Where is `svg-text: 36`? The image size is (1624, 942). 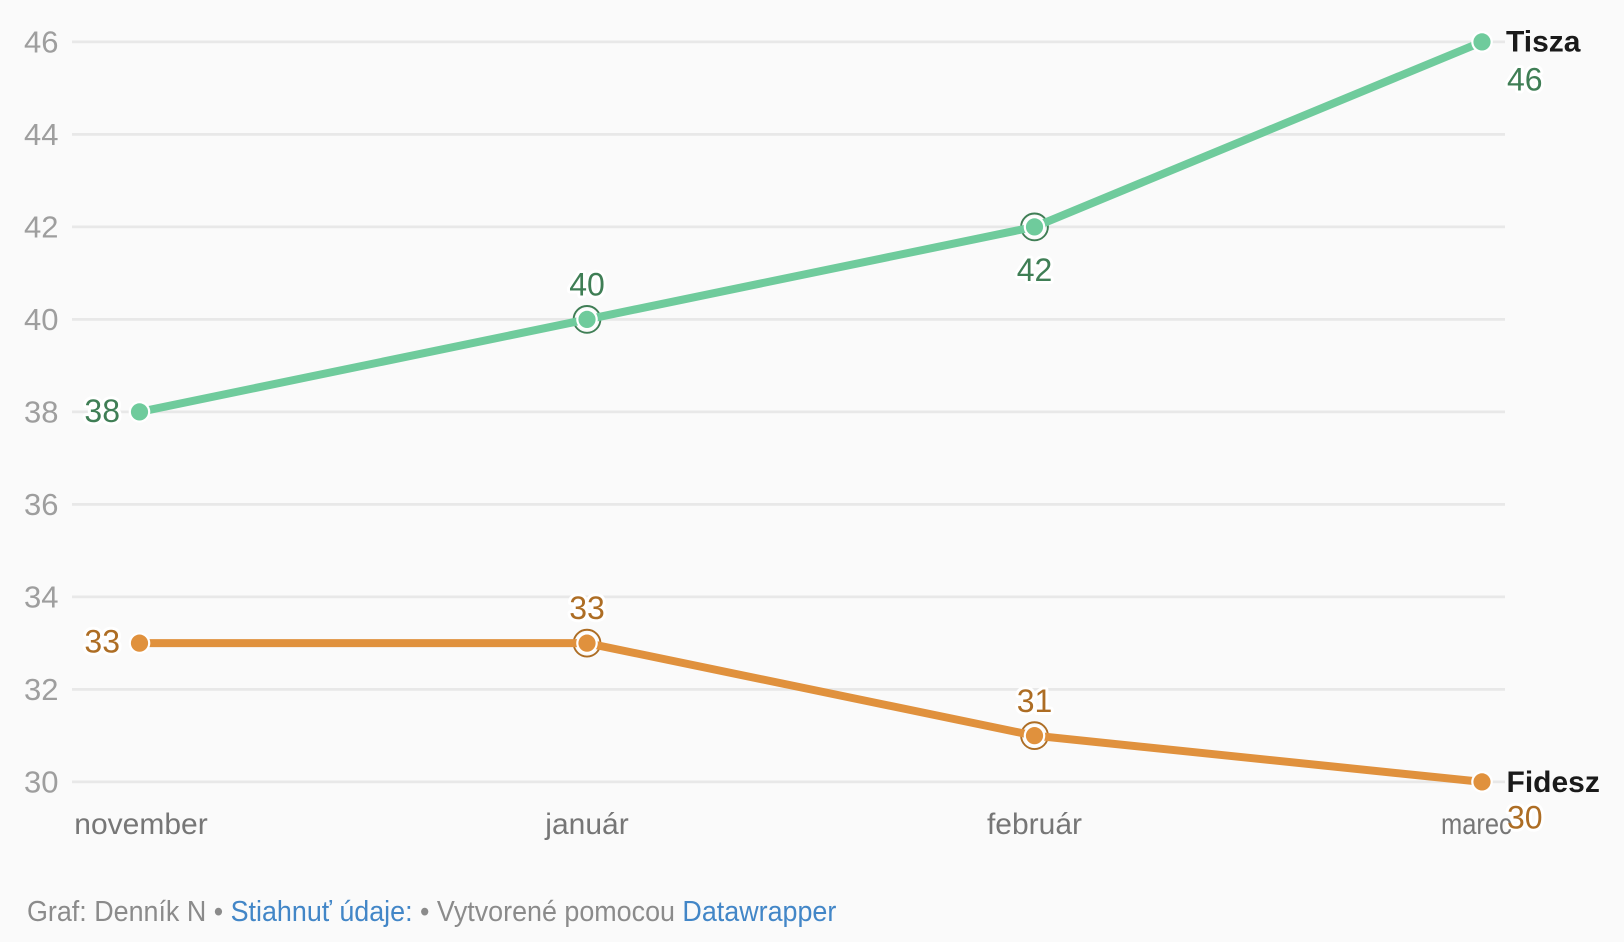
svg-text: 36 is located at coordinates (41, 504).